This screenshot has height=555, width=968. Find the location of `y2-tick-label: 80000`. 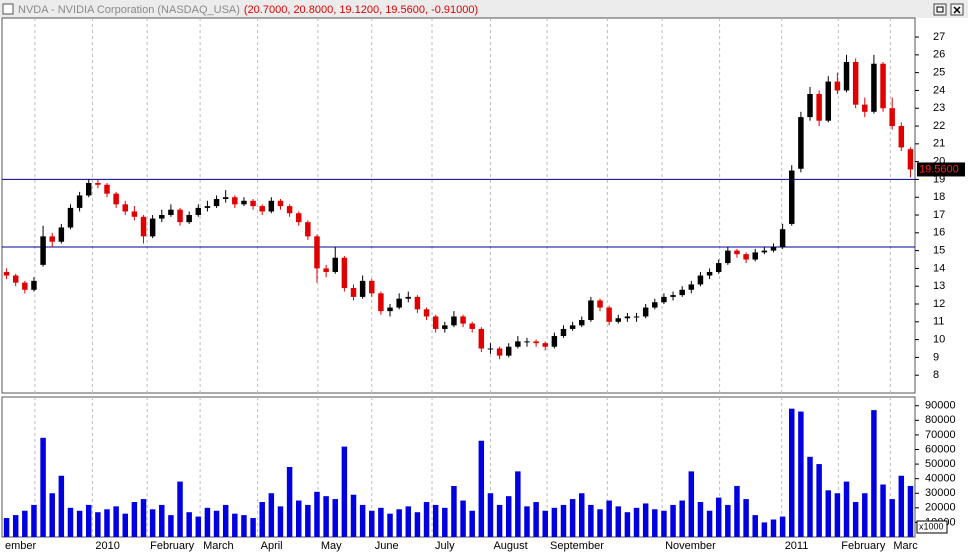

y2-tick-label: 80000 is located at coordinates (940, 420).